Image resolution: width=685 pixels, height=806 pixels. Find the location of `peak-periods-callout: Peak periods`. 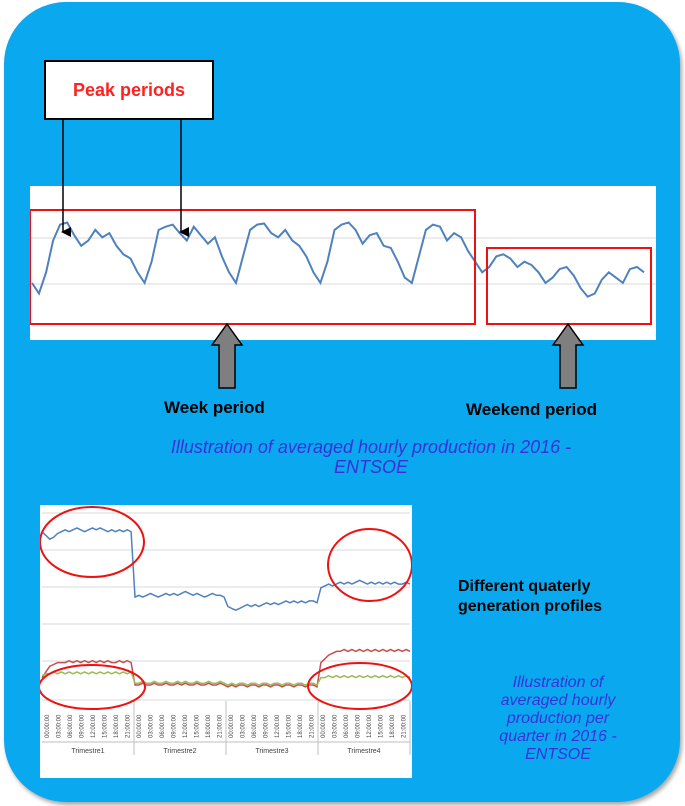

peak-periods-callout: Peak periods is located at coordinates (129, 90).